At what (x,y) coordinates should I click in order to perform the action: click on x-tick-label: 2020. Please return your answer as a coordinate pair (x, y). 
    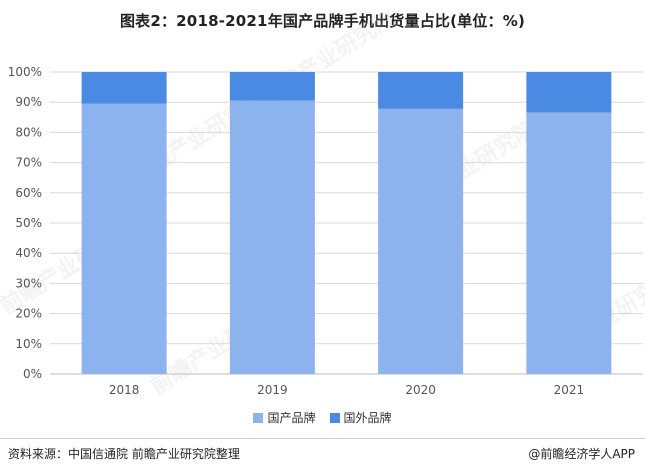
    Looking at the image, I should click on (420, 390).